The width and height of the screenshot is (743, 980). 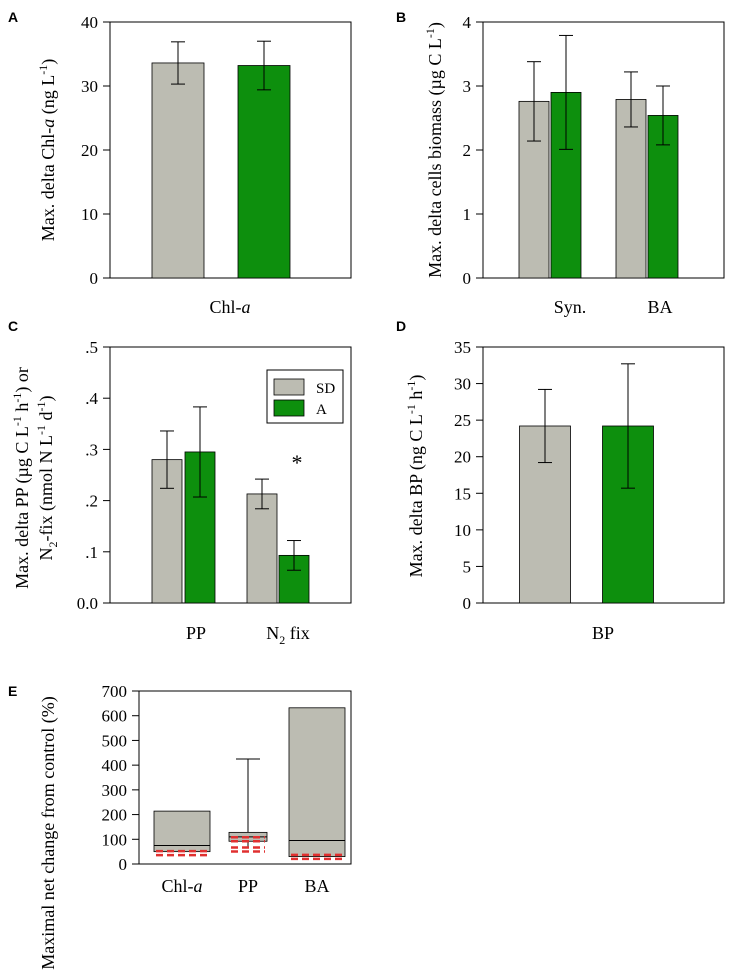 What do you see at coordinates (229, 307) in the screenshot?
I see `x-label-chl-a: Chl-a` at bounding box center [229, 307].